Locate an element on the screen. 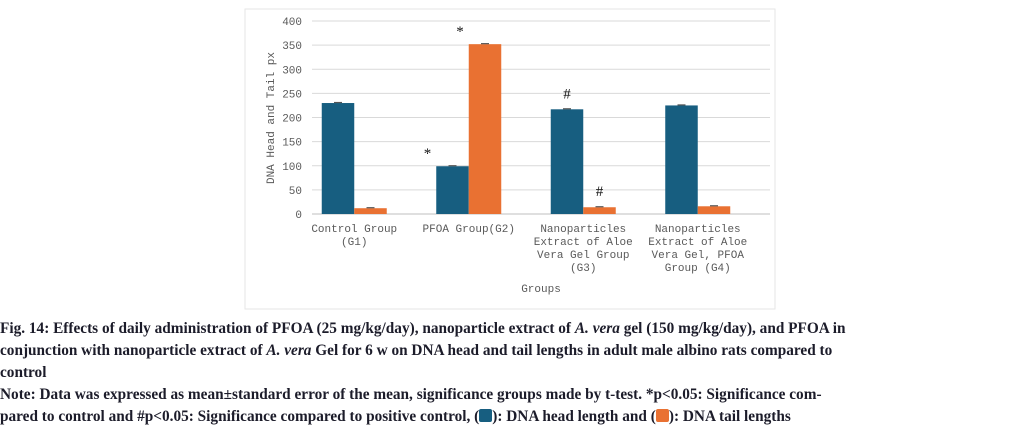 The width and height of the screenshot is (1034, 443). tail-legend-swatch is located at coordinates (662, 415).